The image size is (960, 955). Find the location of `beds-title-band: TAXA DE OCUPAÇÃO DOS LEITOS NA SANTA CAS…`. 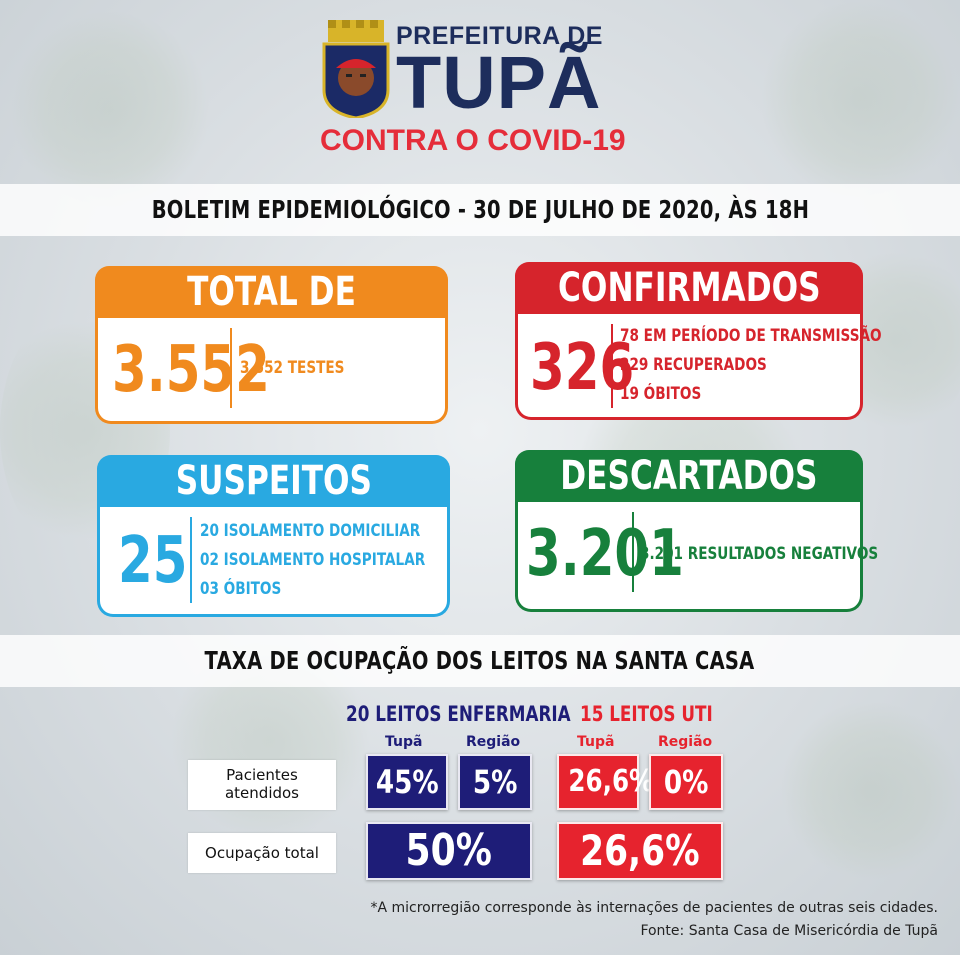

beds-title-band: TAXA DE OCUPAÇÃO DOS LEITOS NA SANTA CAS… is located at coordinates (480, 661).